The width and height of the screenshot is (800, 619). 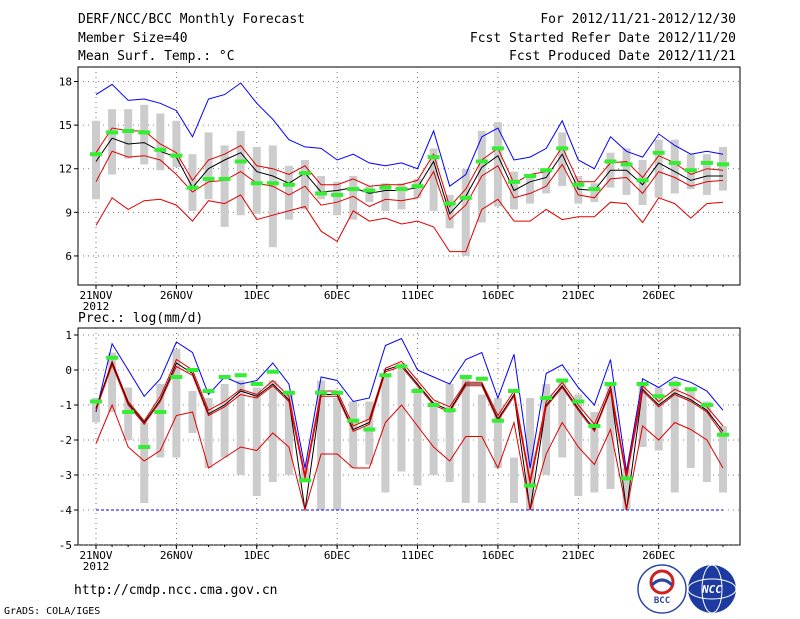 I want to click on temp-x-tick-label: 16DEC, so click(x=497, y=295).